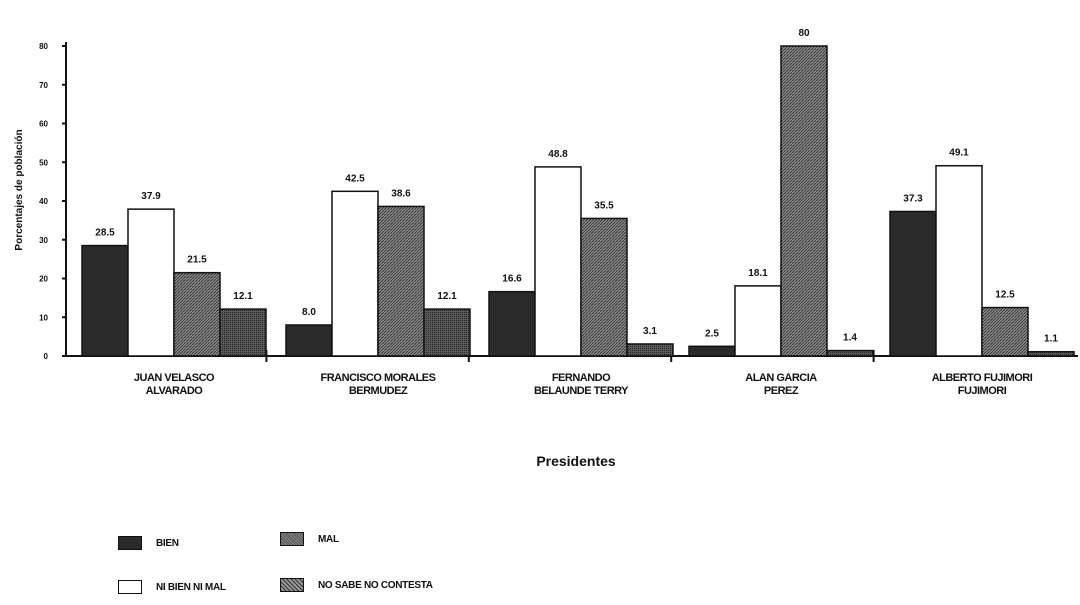 The width and height of the screenshot is (1080, 605). Describe the element at coordinates (982, 378) in the screenshot. I see `x-tick-label: ALBERTO FUJIMORI` at that location.